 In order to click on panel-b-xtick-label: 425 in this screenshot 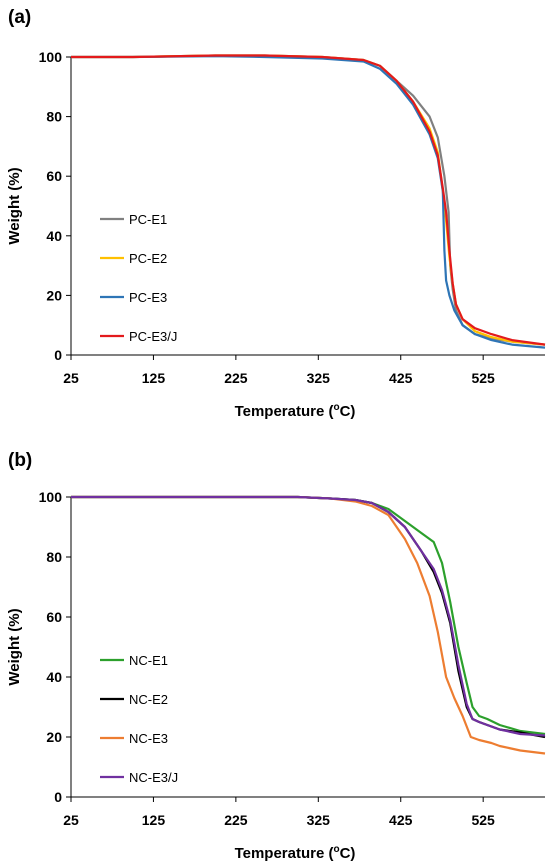, I will do `click(401, 820)`.